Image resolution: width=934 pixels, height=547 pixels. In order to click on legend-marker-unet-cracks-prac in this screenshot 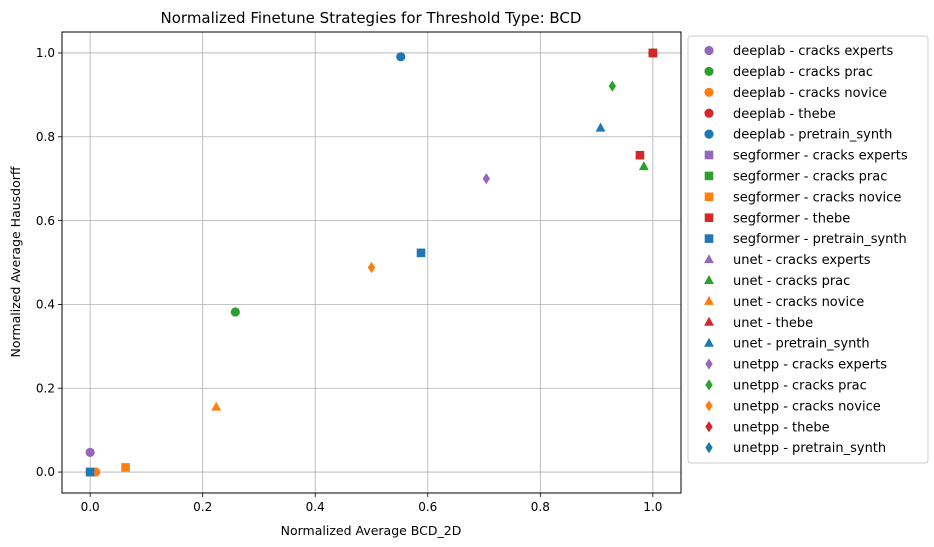, I will do `click(709, 279)`.